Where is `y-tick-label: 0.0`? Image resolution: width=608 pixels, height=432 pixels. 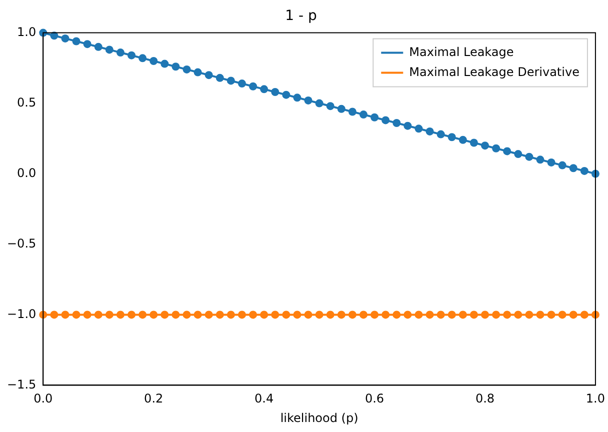 y-tick-label: 0.0 is located at coordinates (26, 173).